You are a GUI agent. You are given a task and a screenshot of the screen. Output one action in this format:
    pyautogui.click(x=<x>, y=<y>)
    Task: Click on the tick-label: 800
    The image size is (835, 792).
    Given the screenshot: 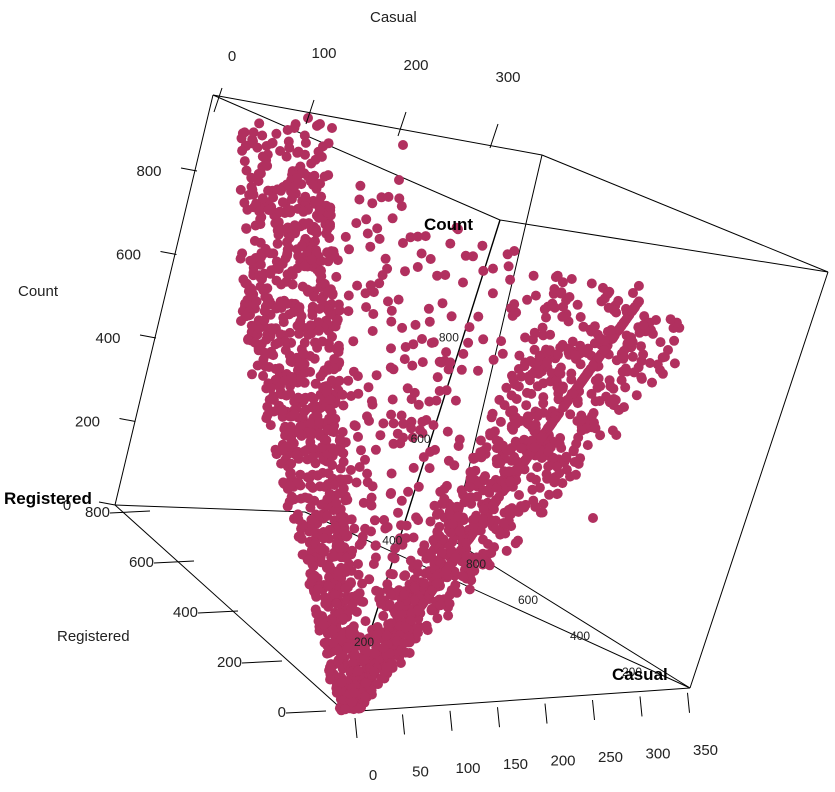 What is the action you would take?
    pyautogui.click(x=97, y=512)
    